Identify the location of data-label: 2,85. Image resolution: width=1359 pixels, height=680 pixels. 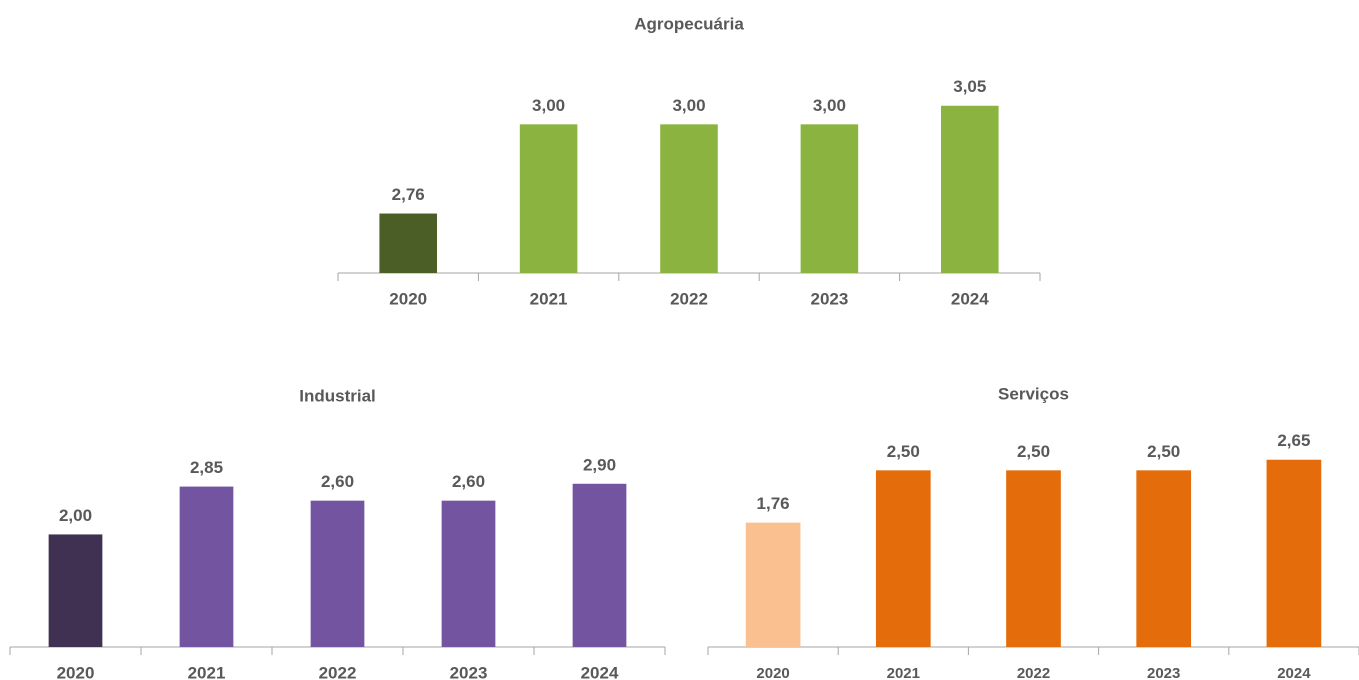
(206, 467).